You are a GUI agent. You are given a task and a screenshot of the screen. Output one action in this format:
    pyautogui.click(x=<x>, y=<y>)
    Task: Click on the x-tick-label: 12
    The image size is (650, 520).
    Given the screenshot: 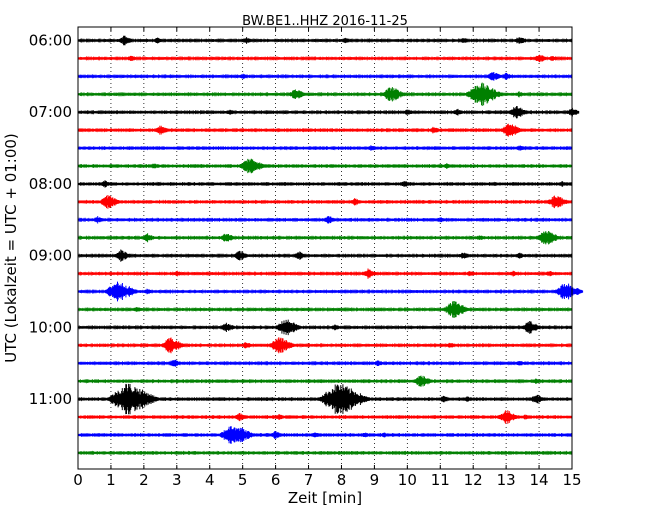 What is the action you would take?
    pyautogui.click(x=473, y=480)
    